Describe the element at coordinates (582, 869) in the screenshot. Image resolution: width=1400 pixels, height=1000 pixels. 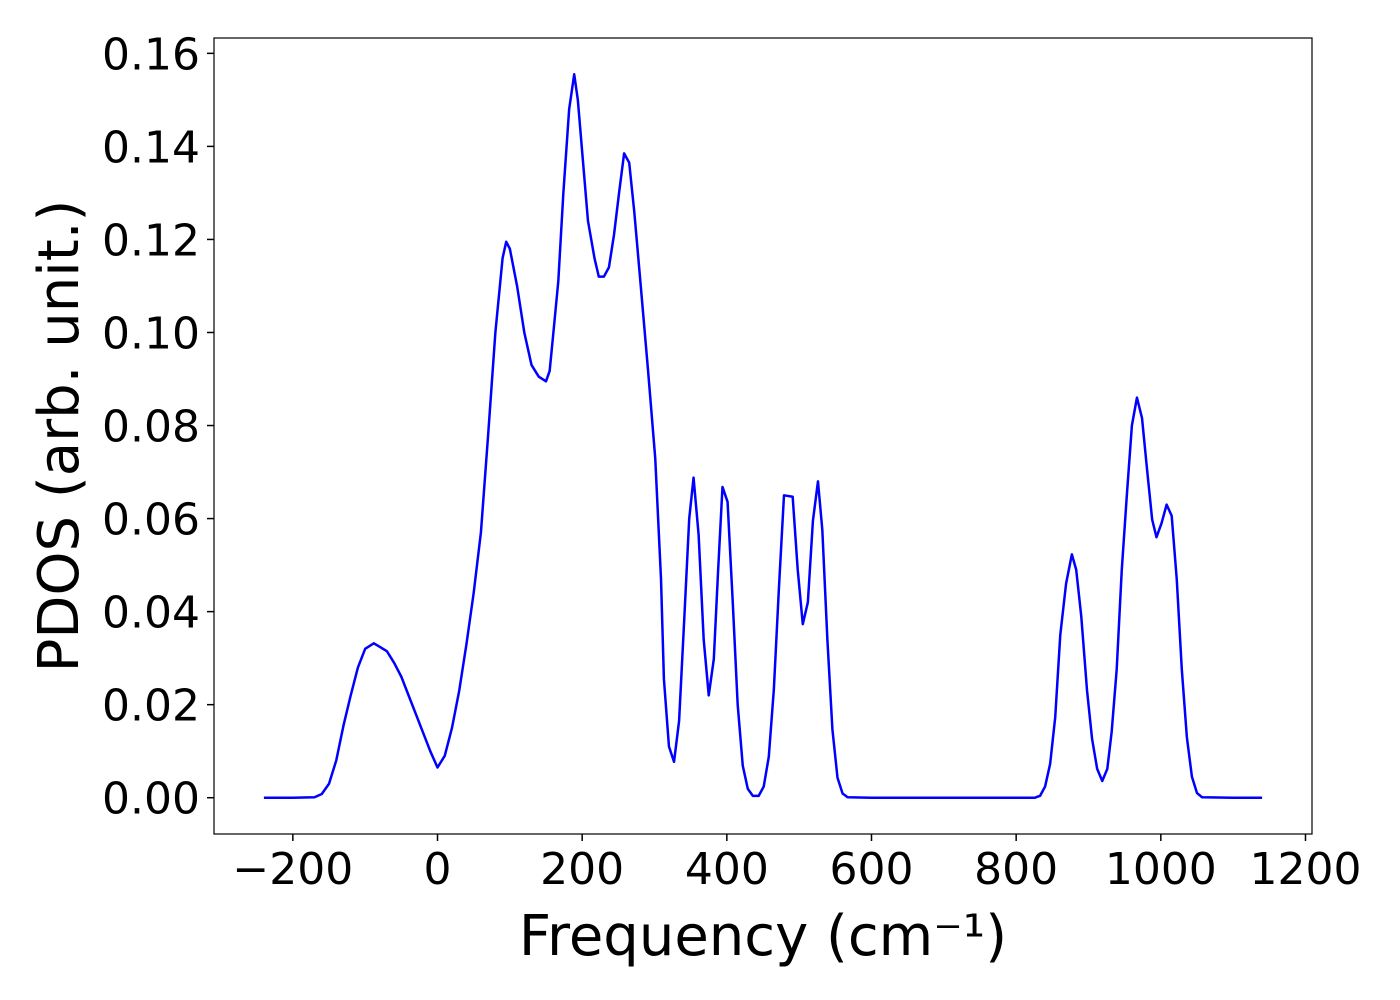
I see `x-tick-label: 200` at that location.